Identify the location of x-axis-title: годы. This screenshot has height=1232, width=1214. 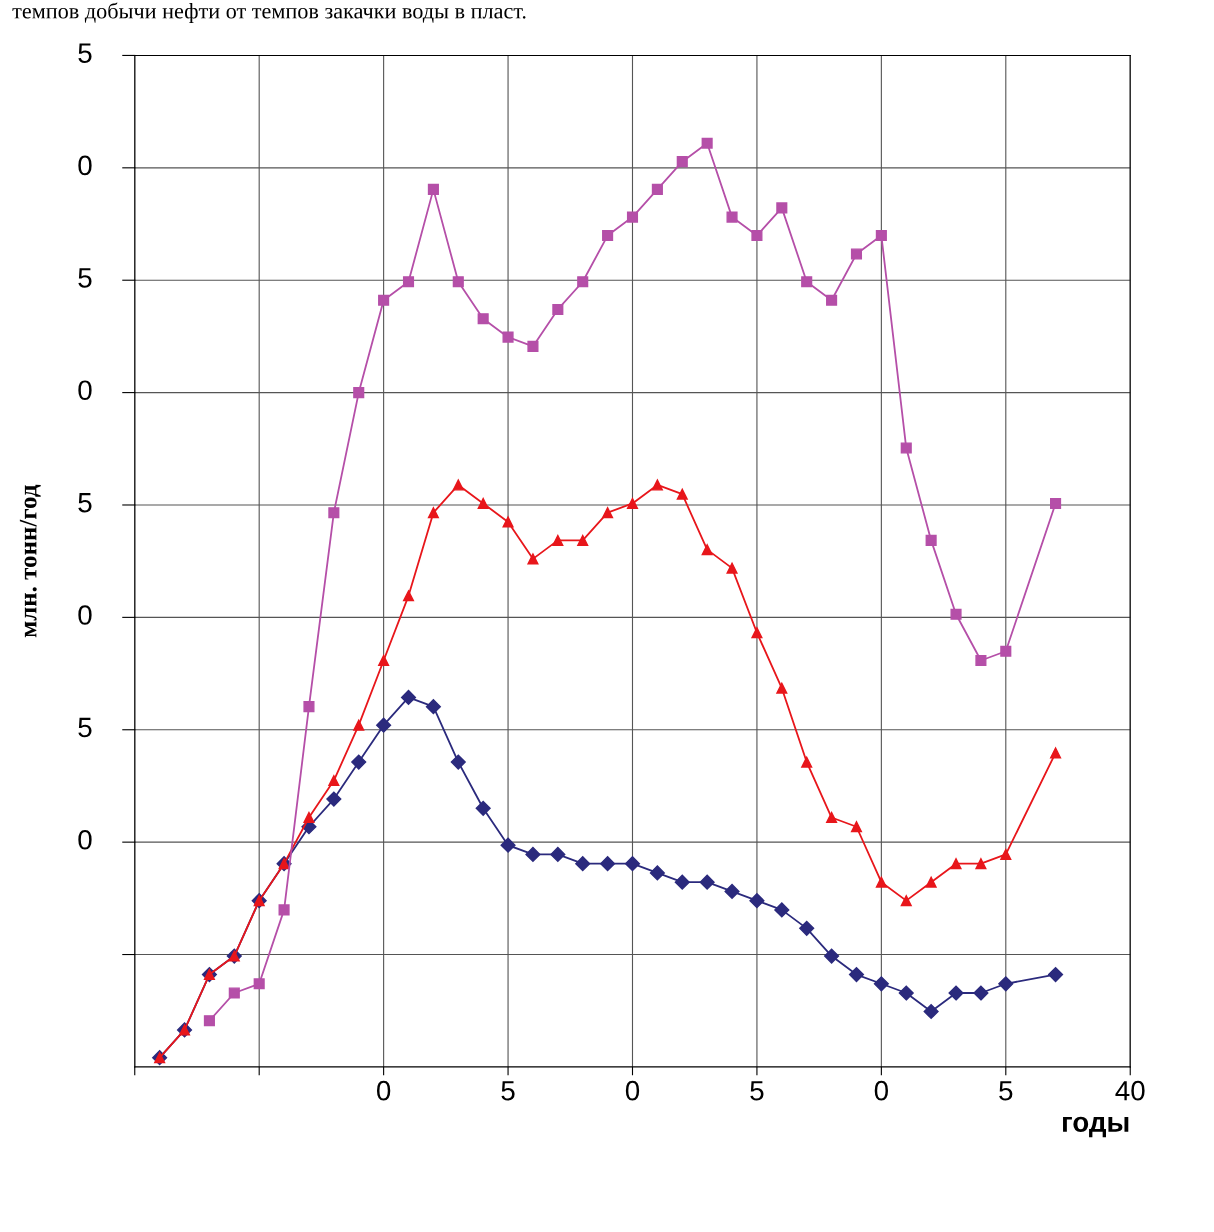
(1096, 1127).